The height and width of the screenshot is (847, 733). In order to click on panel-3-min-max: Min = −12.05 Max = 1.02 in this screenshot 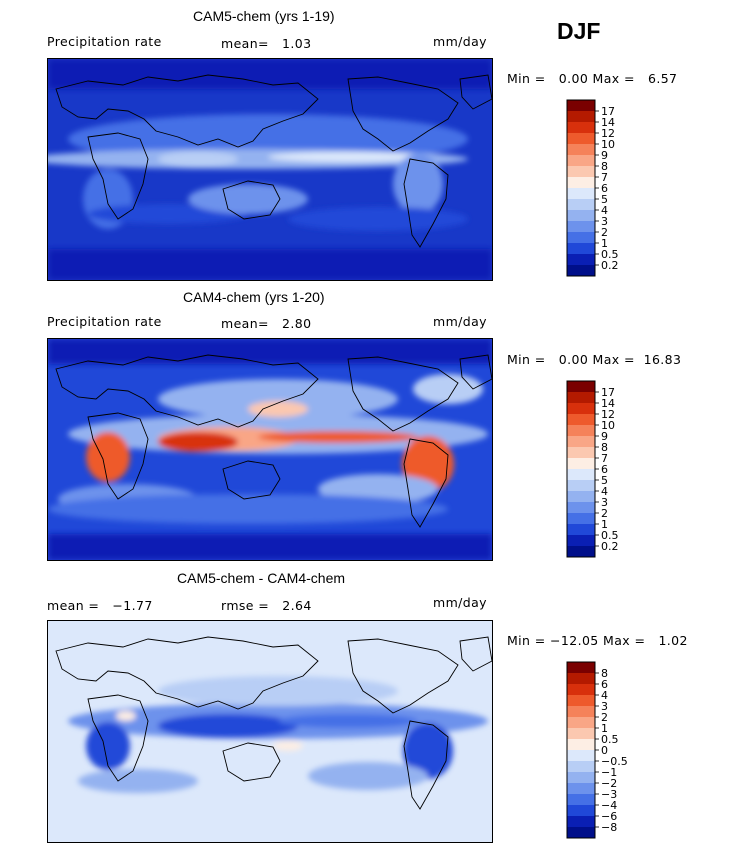, I will do `click(597, 640)`.